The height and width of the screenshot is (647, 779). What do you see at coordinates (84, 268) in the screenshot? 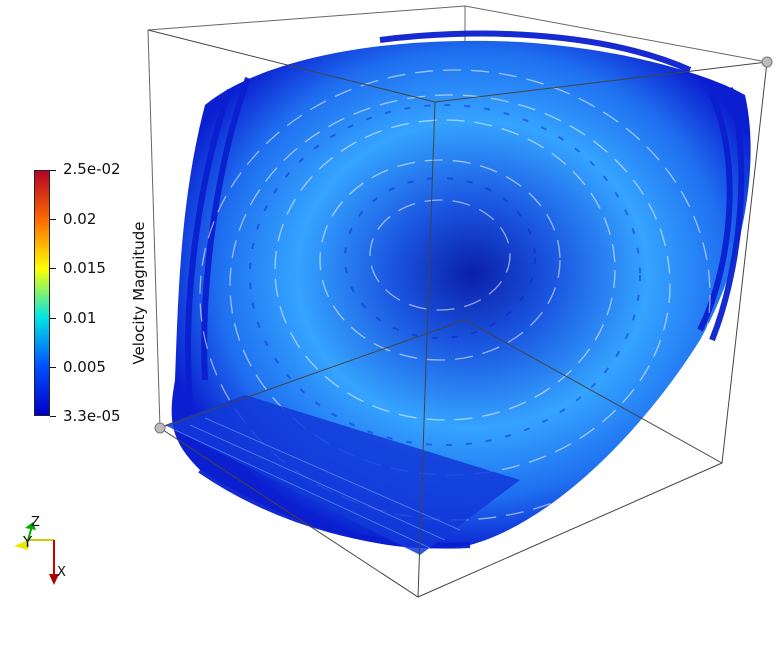
I see `colorbar-tick-label: 0.015` at bounding box center [84, 268].